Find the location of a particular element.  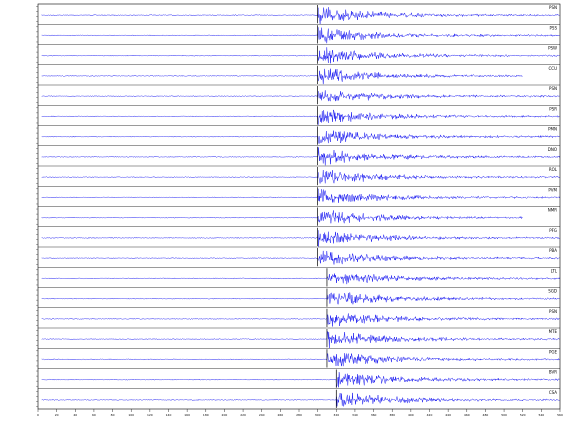

x-tick-label: 400 is located at coordinates (411, 415).